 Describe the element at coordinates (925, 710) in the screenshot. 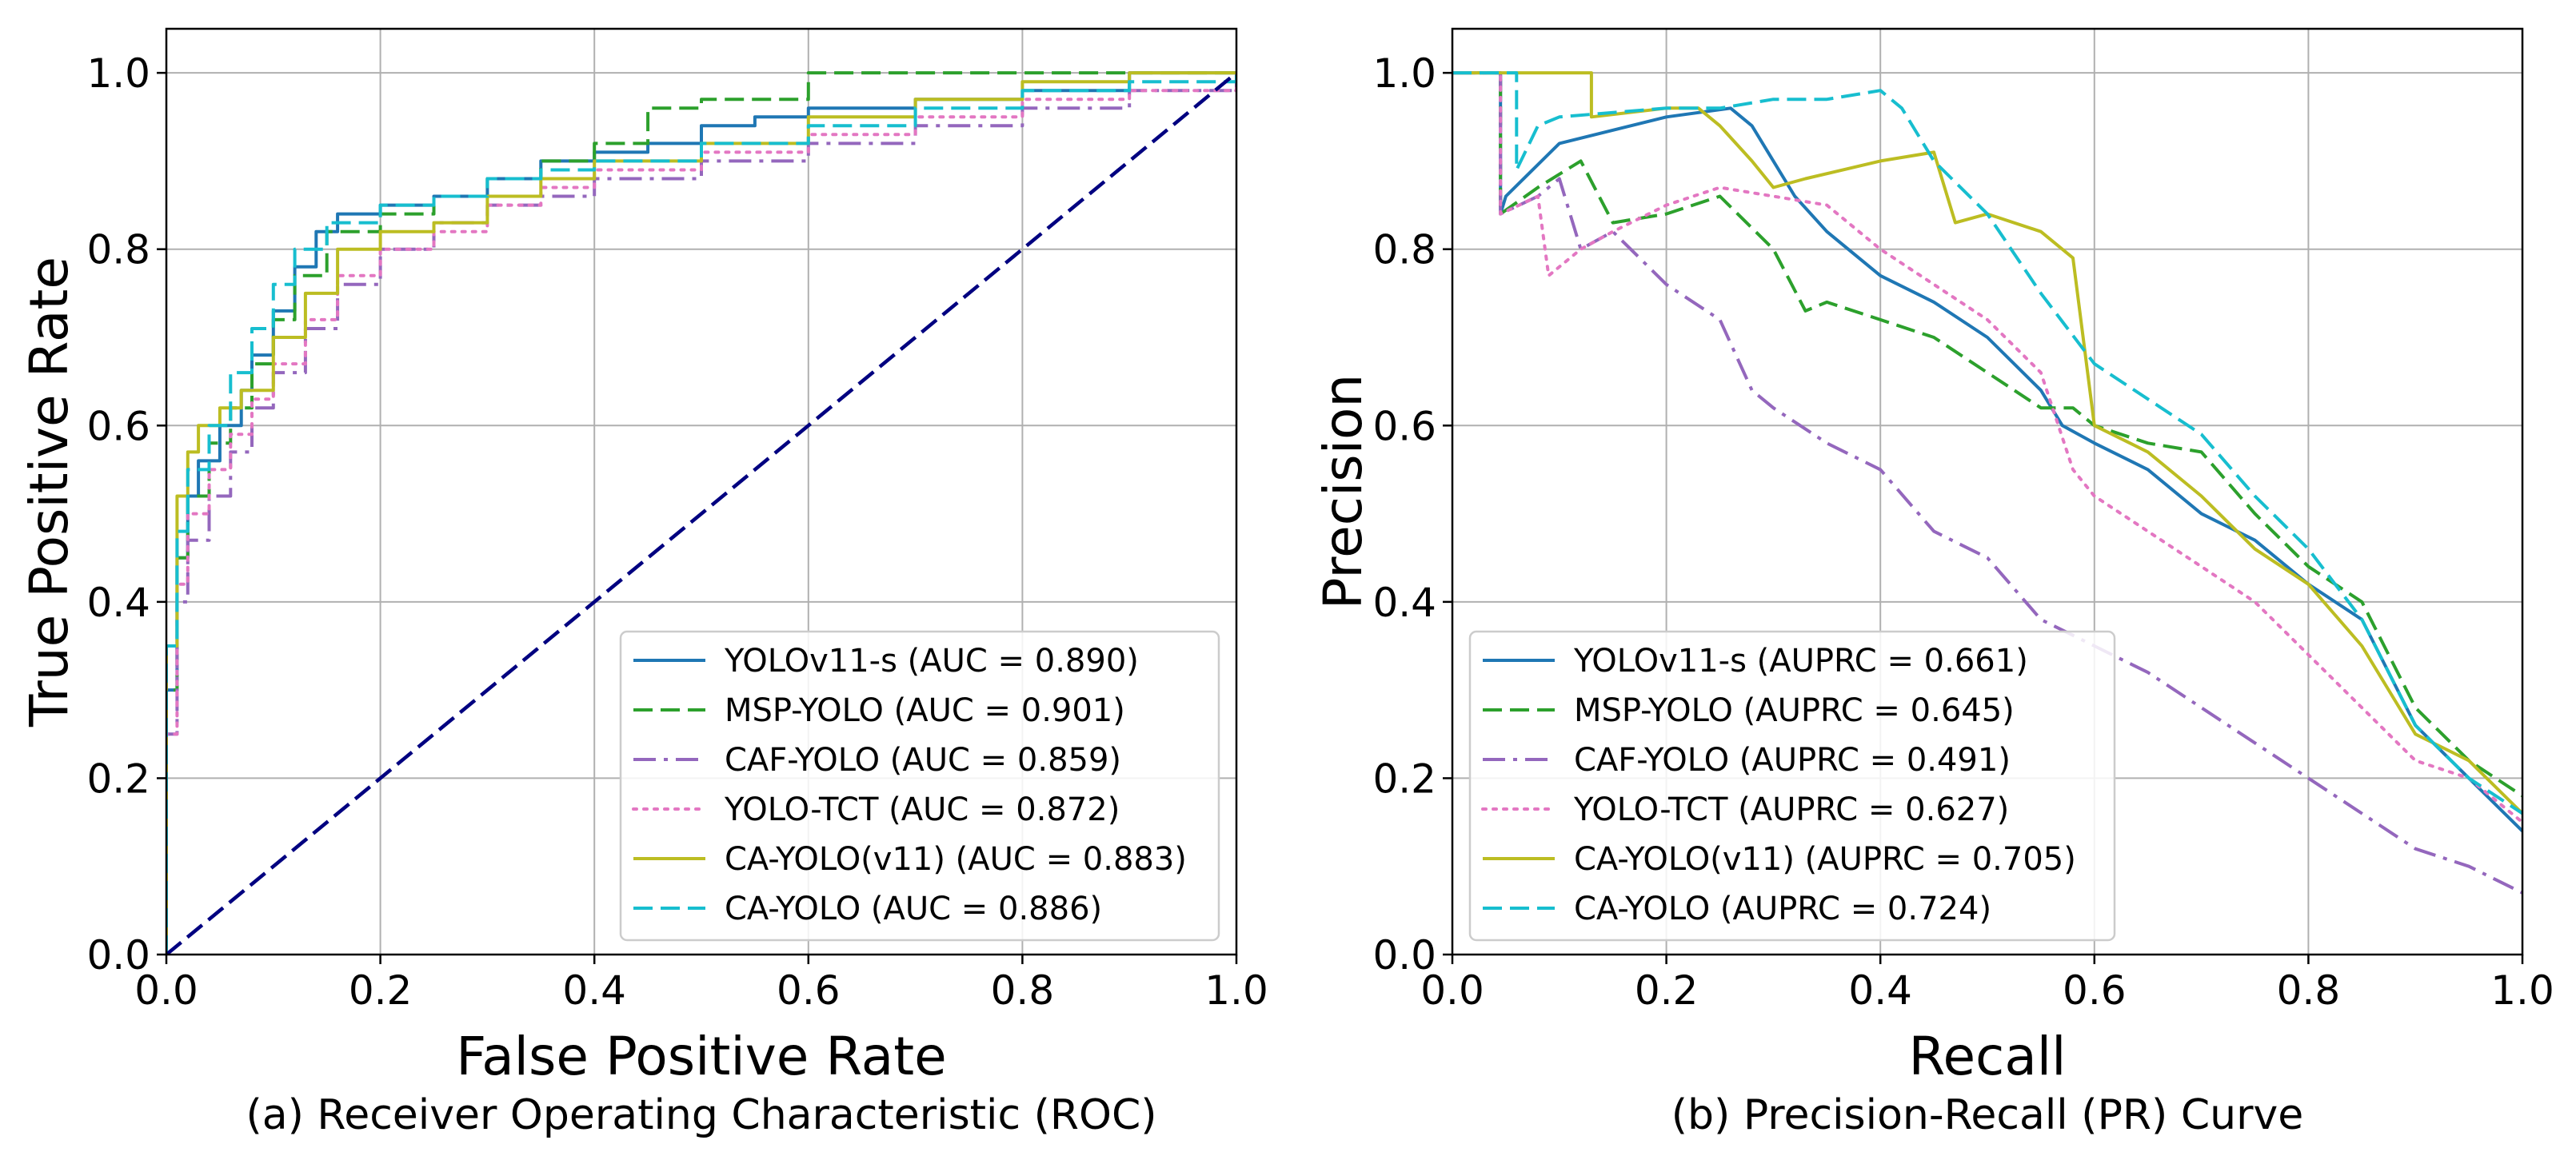

I see `legend-entry: MSP-YOLO (AUC = 0.901)` at that location.